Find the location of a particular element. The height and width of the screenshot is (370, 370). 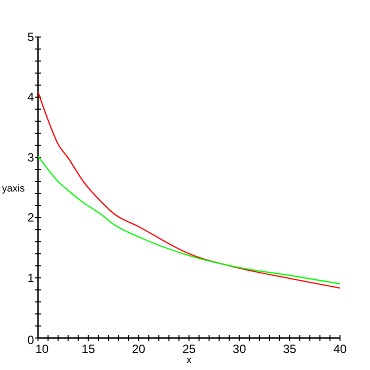

y-axis-title: yaxis is located at coordinates (13, 189).